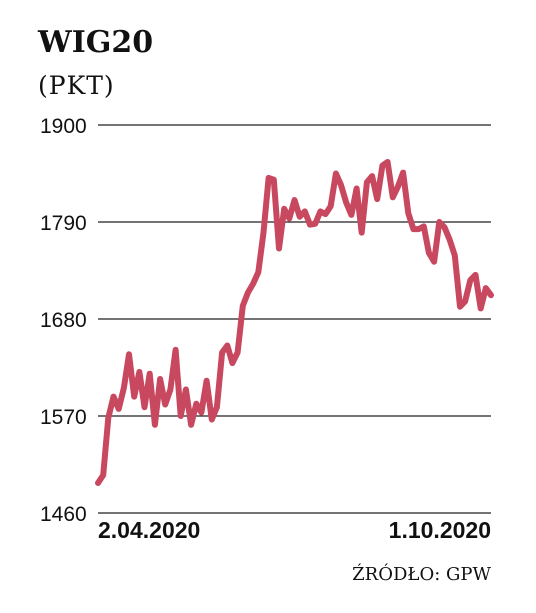  Describe the element at coordinates (63, 514) in the screenshot. I see `y-tick-label-1460: 1460` at that location.